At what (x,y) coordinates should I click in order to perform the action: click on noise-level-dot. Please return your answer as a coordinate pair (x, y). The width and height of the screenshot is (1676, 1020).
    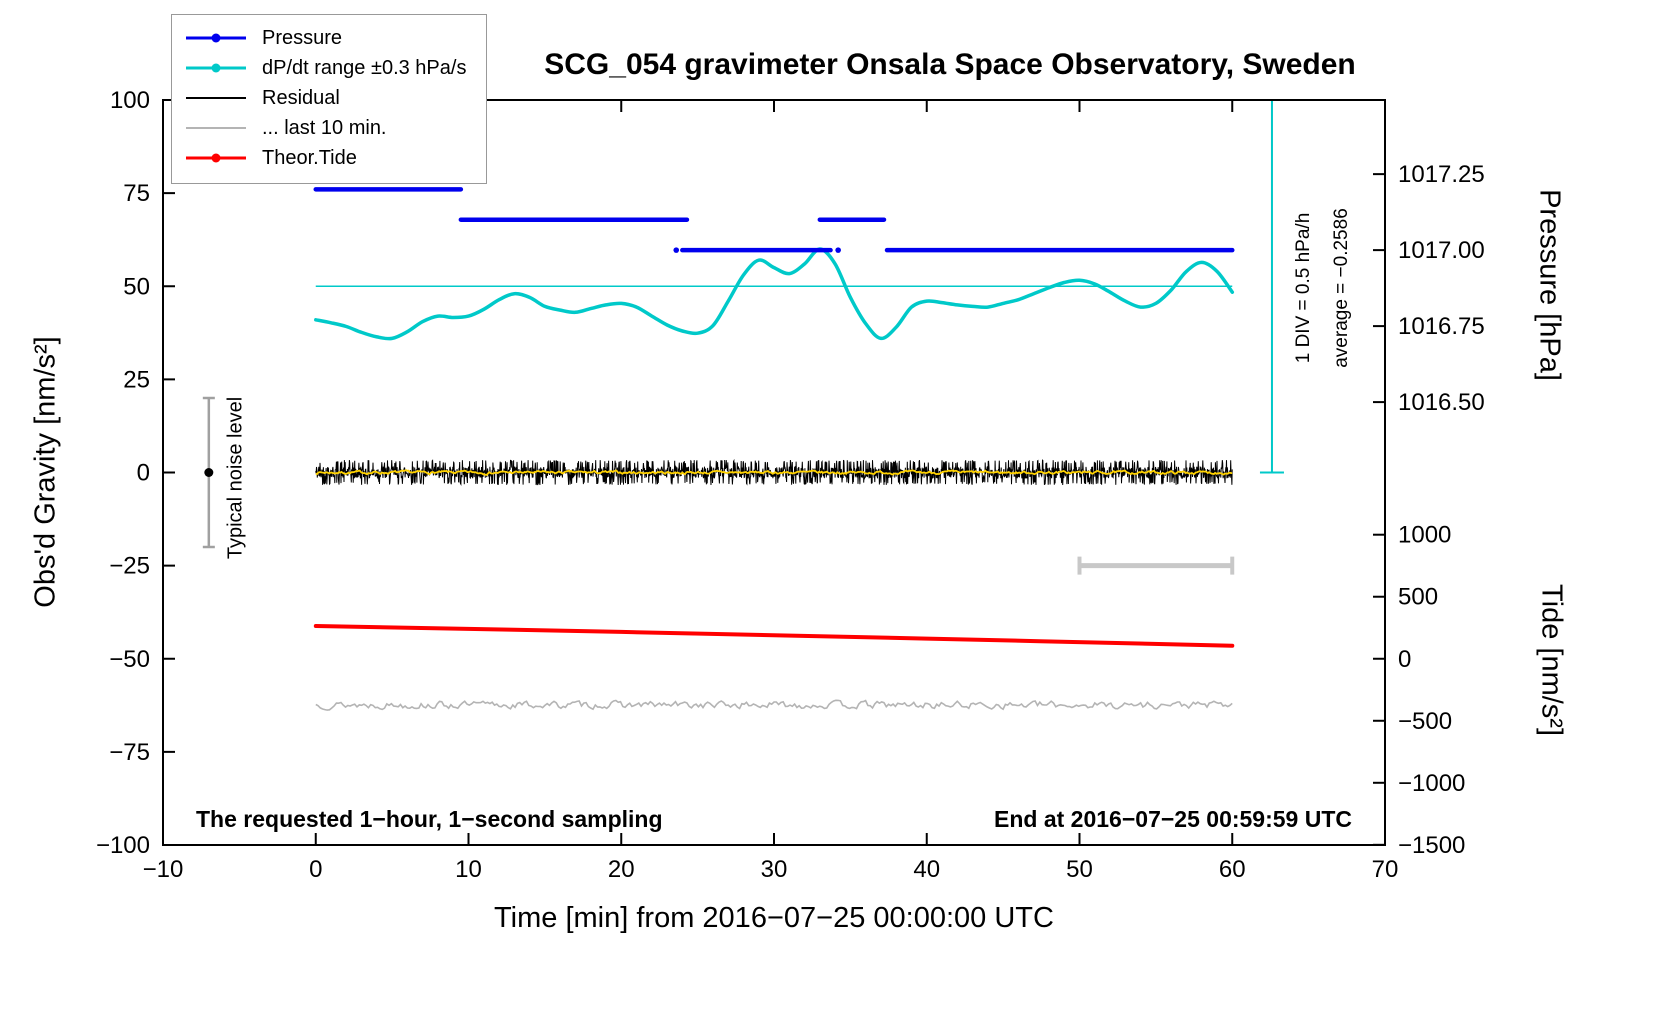
    Looking at the image, I should click on (209, 472).